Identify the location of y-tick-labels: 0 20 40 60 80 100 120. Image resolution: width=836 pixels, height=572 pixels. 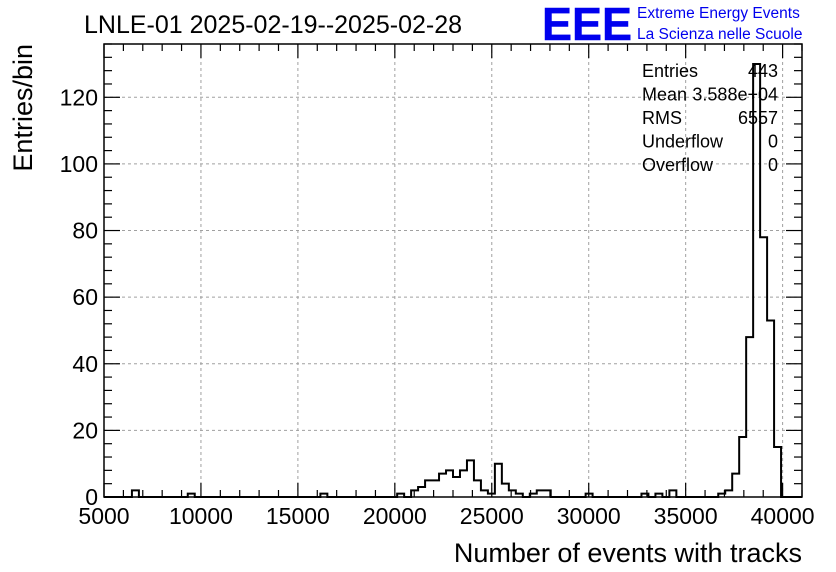
(79, 297).